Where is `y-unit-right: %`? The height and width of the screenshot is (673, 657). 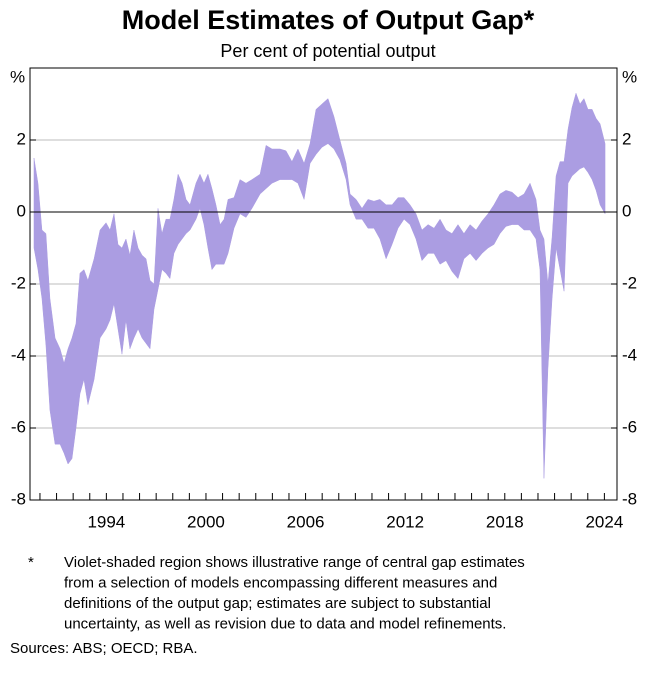
y-unit-right: % is located at coordinates (629, 76).